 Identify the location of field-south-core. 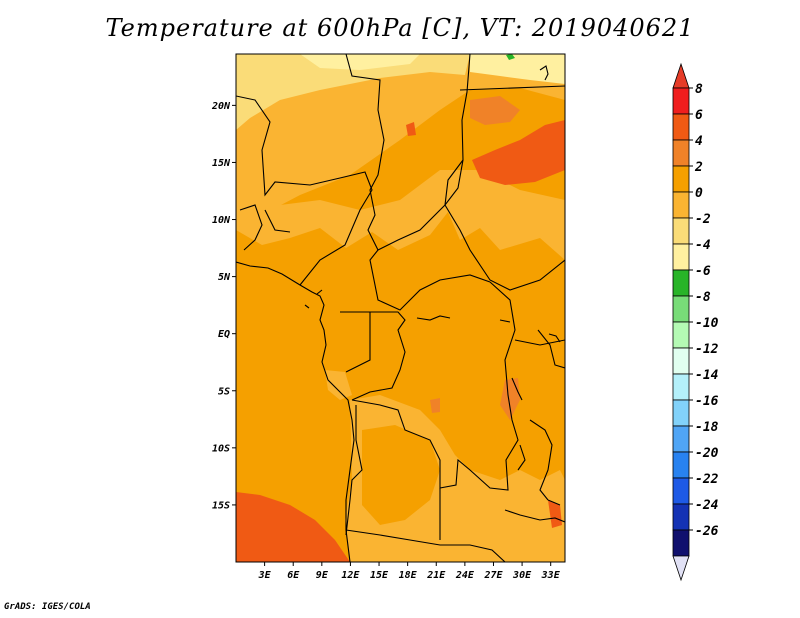
(401, 475).